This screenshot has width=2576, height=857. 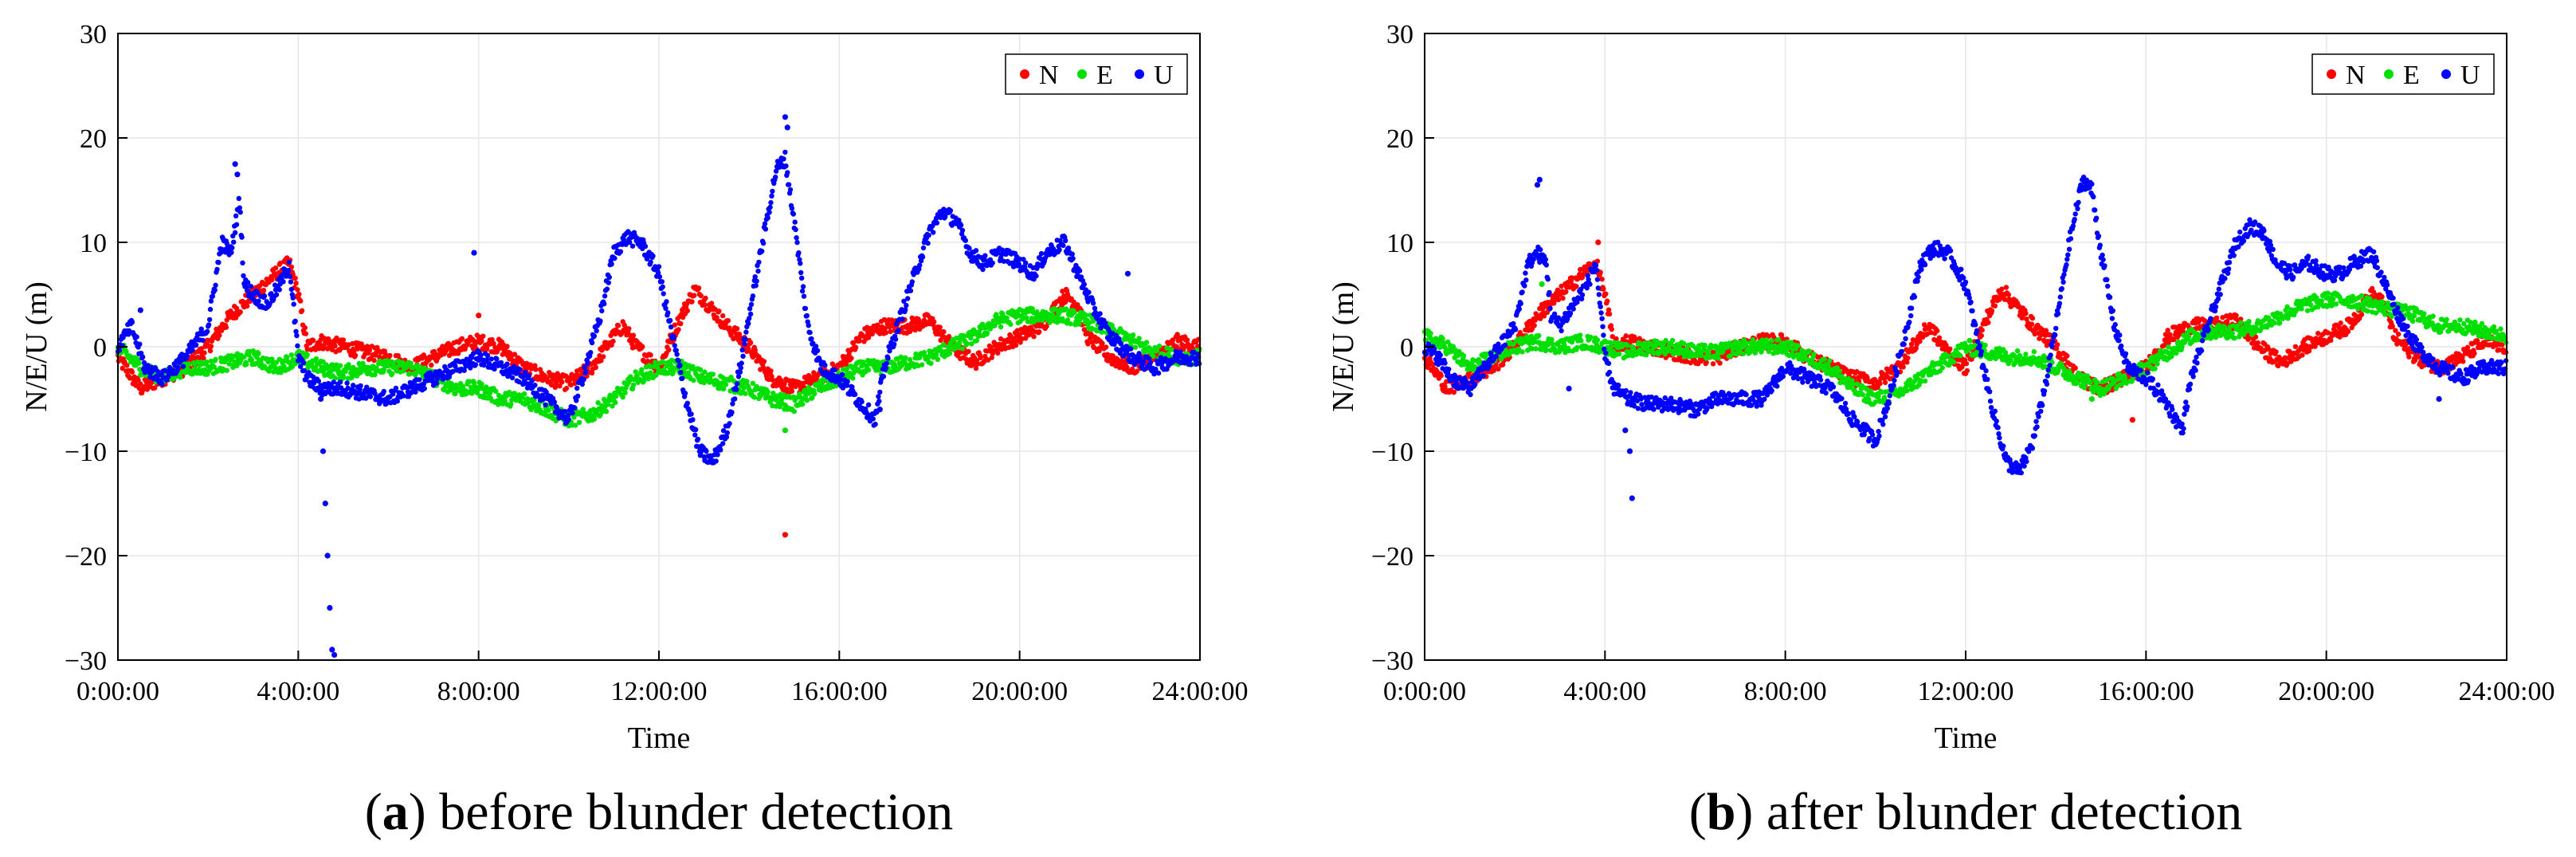 I want to click on legend-label-e: E, so click(x=1104, y=75).